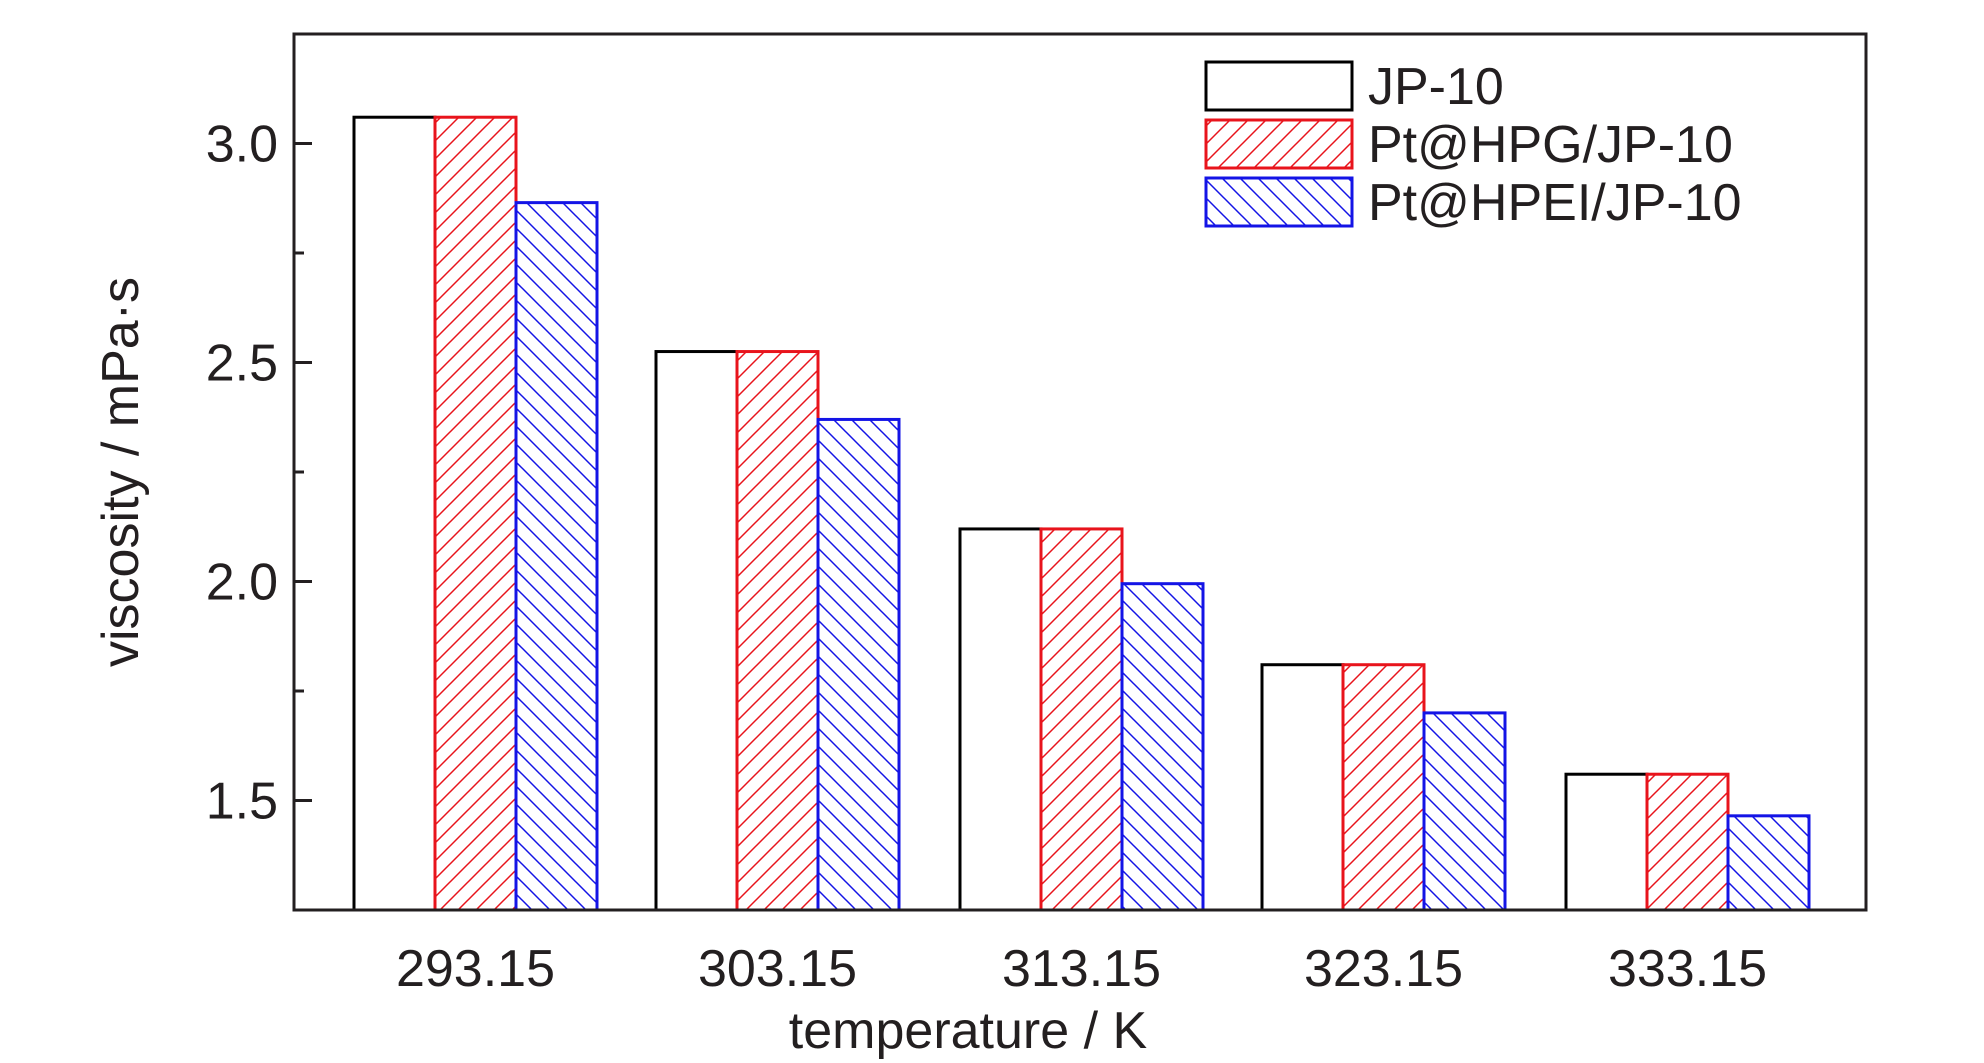 The height and width of the screenshot is (1063, 1984). What do you see at coordinates (968, 1031) in the screenshot?
I see `x-axis-label: temperature / K` at bounding box center [968, 1031].